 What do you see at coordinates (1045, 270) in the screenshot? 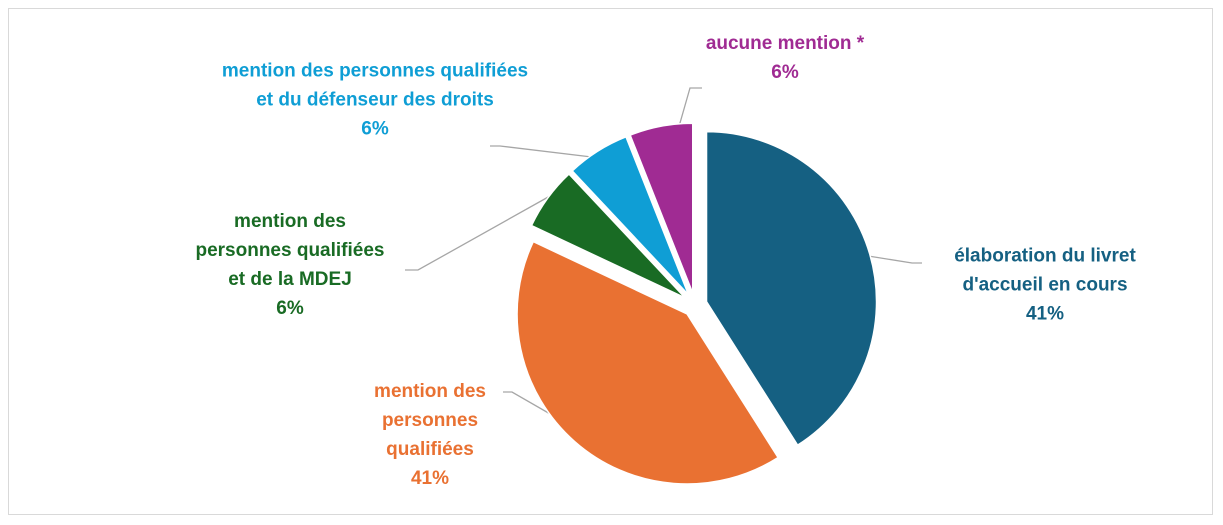
I see `category-label: élaboration du livret d'accueil en cours` at bounding box center [1045, 270].